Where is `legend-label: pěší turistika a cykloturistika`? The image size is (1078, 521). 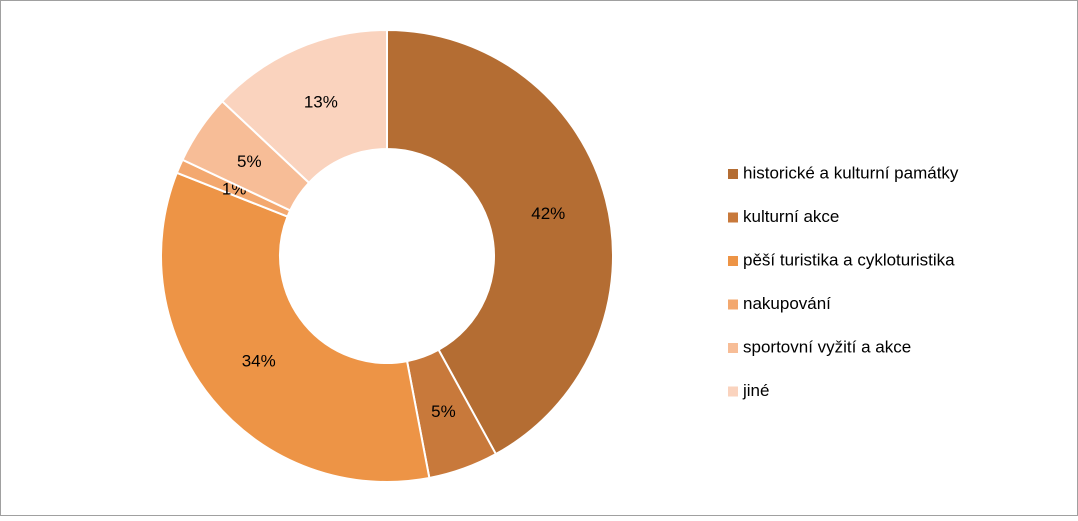
legend-label: pěší turistika a cykloturistika is located at coordinates (849, 259).